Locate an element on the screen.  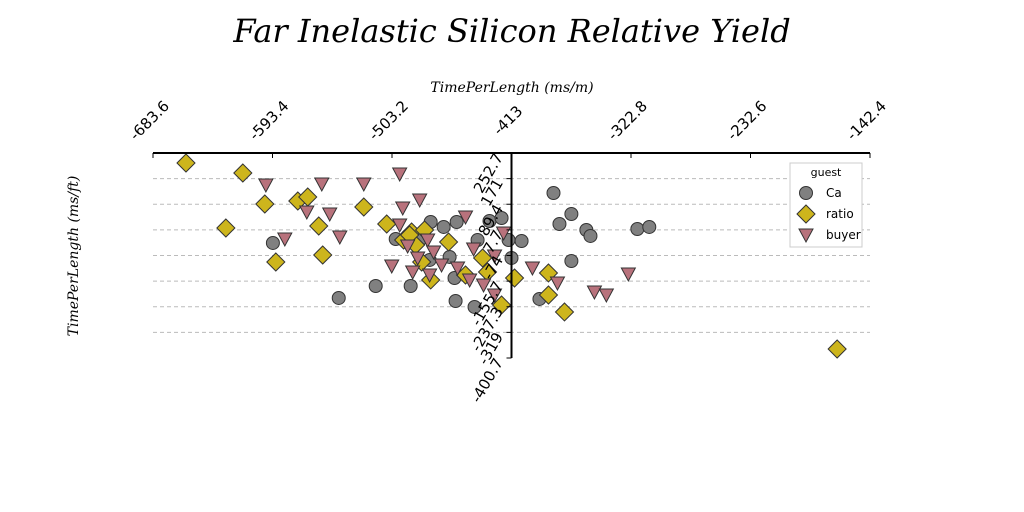
chart-title: Far Inelastic Silicon Relative Yield is located at coordinates (511, 31).